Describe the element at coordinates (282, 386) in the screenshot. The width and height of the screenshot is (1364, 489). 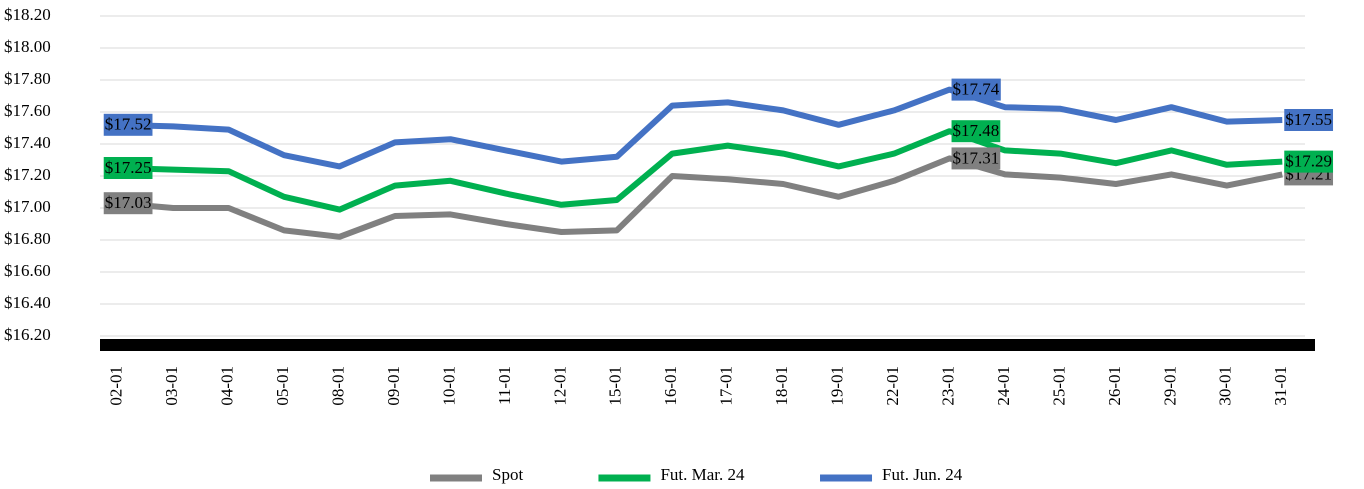
I see `x-tick-label: 05-01` at that location.